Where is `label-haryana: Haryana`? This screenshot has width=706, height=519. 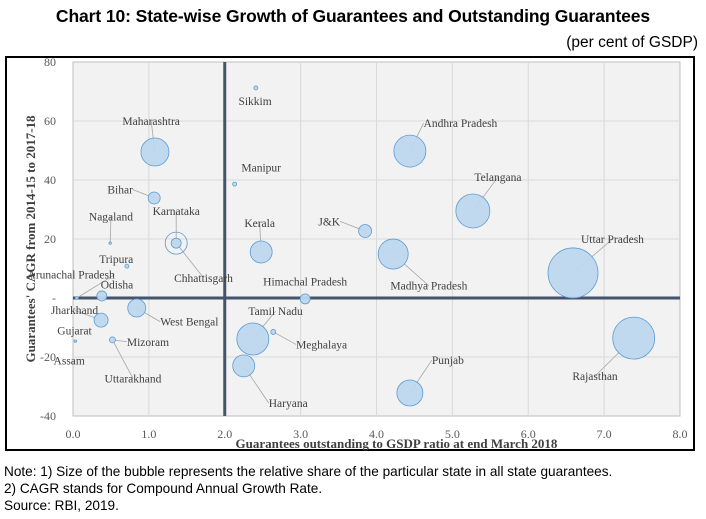
label-haryana: Haryana is located at coordinates (288, 404).